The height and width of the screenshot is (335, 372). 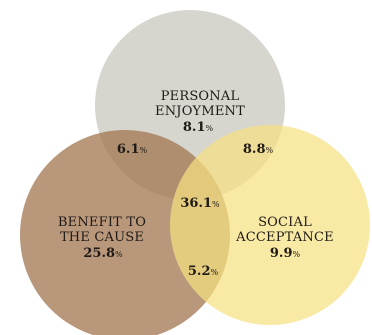 What do you see at coordinates (200, 111) in the screenshot?
I see `personal-enjoyment-label-line2: ENJOYMENT` at bounding box center [200, 111].